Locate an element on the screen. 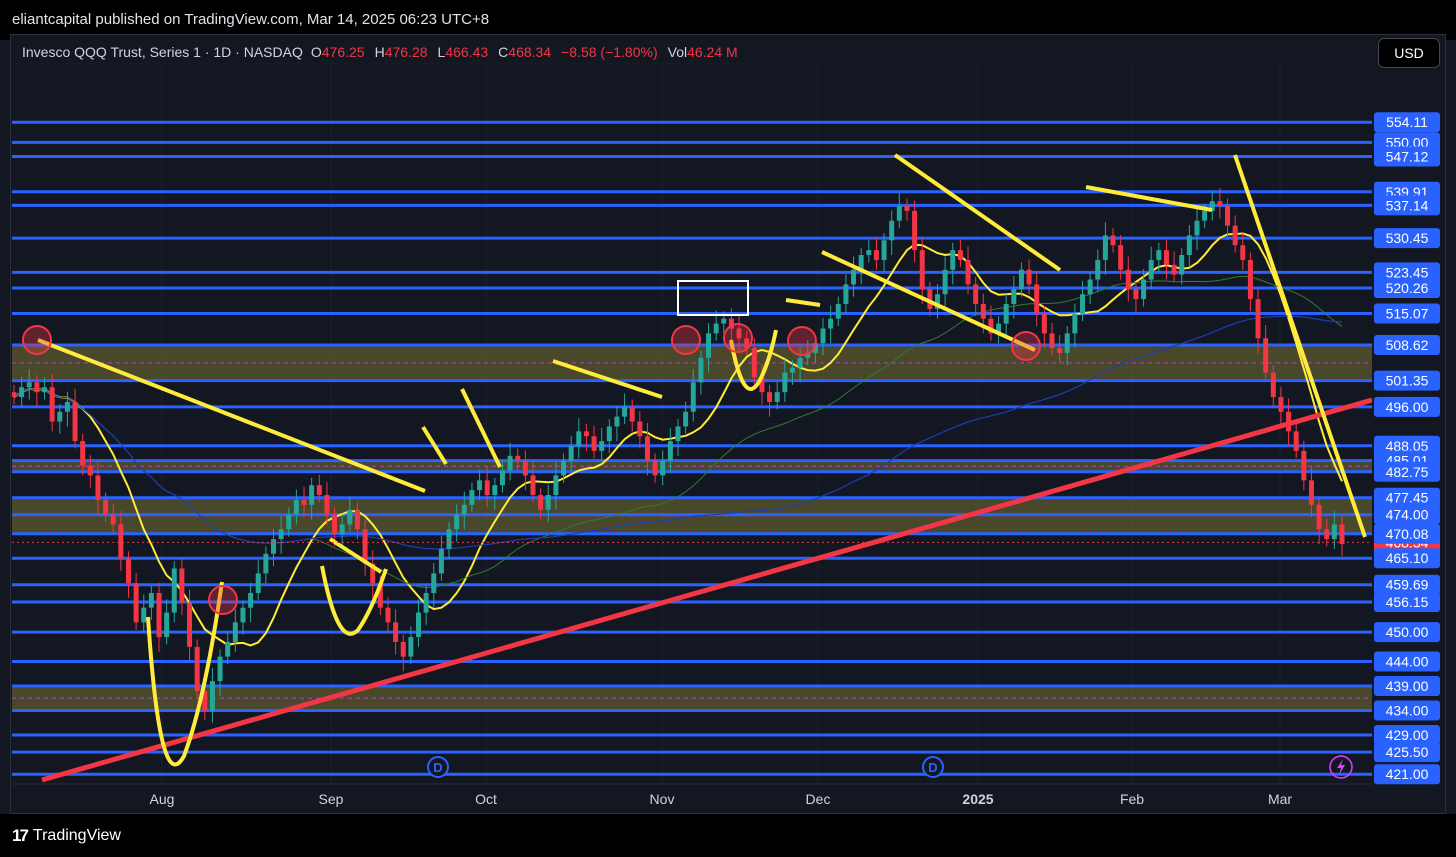 This screenshot has width=1456, height=857. dividend-marker is located at coordinates (933, 767).